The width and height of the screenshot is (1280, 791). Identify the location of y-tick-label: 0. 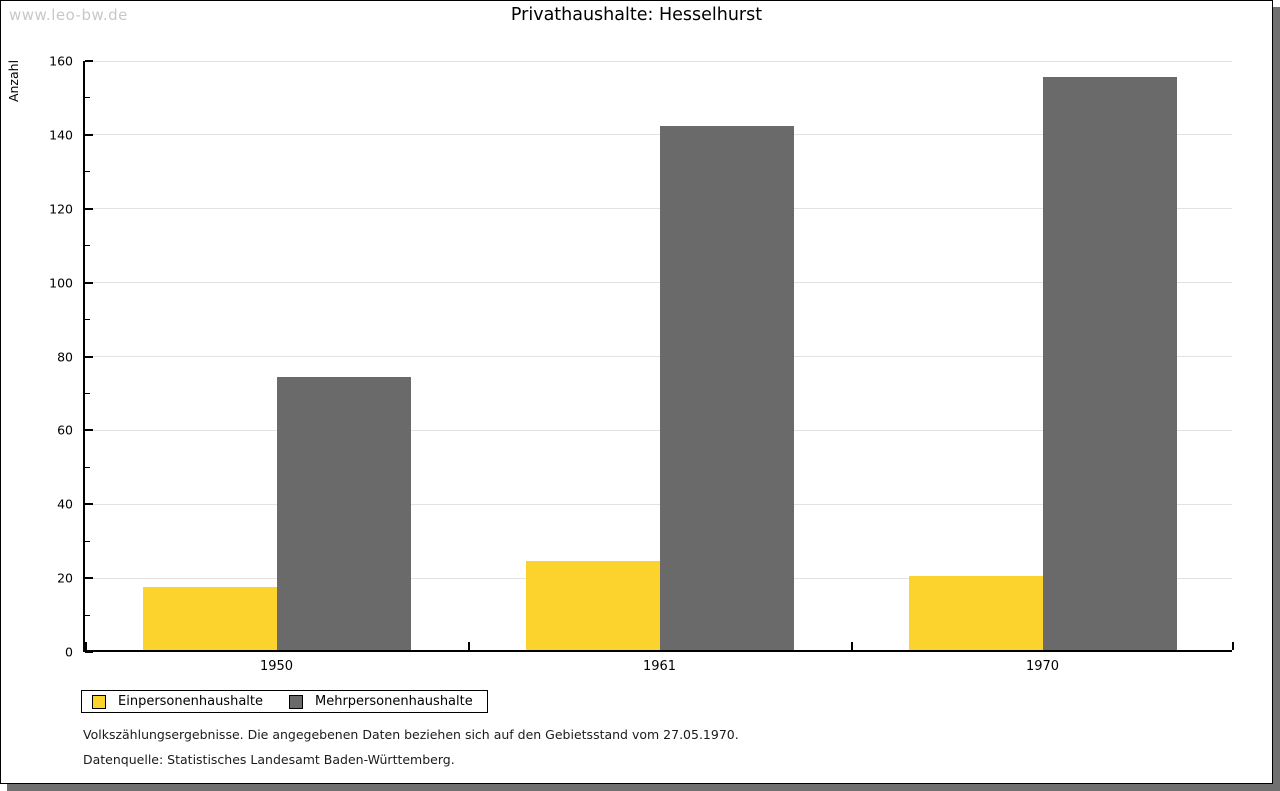
(69, 652).